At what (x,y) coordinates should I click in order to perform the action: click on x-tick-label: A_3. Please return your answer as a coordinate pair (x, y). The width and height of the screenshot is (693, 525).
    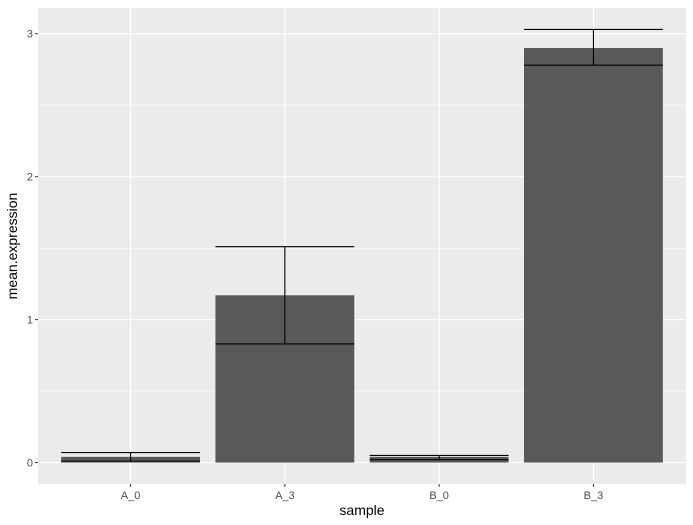
    Looking at the image, I should click on (285, 496).